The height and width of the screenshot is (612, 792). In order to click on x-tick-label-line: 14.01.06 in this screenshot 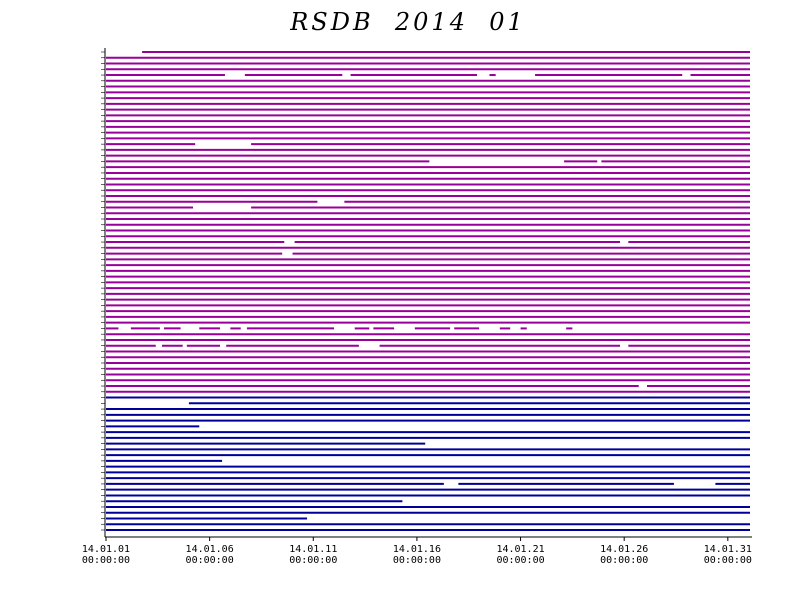, I will do `click(210, 549)`.